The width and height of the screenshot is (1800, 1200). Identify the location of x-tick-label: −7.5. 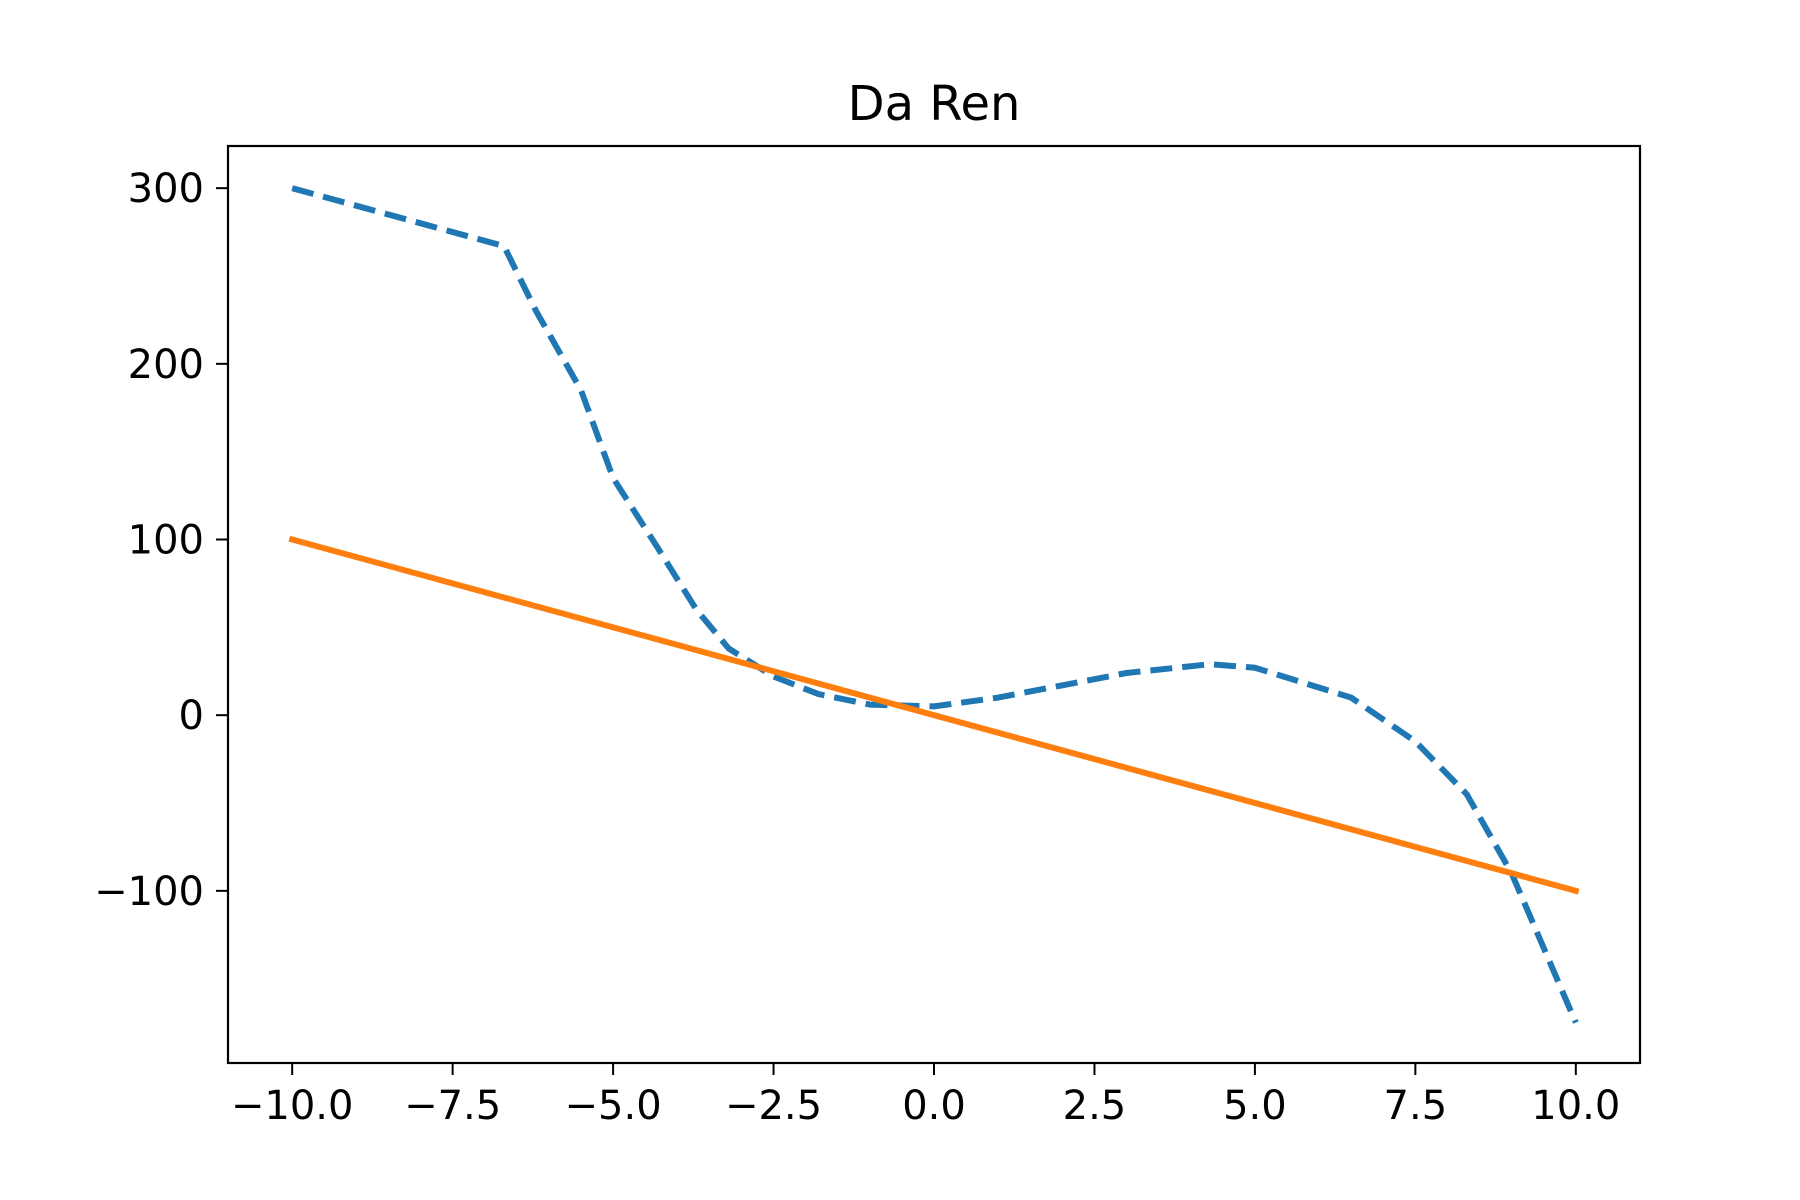
(452, 1106).